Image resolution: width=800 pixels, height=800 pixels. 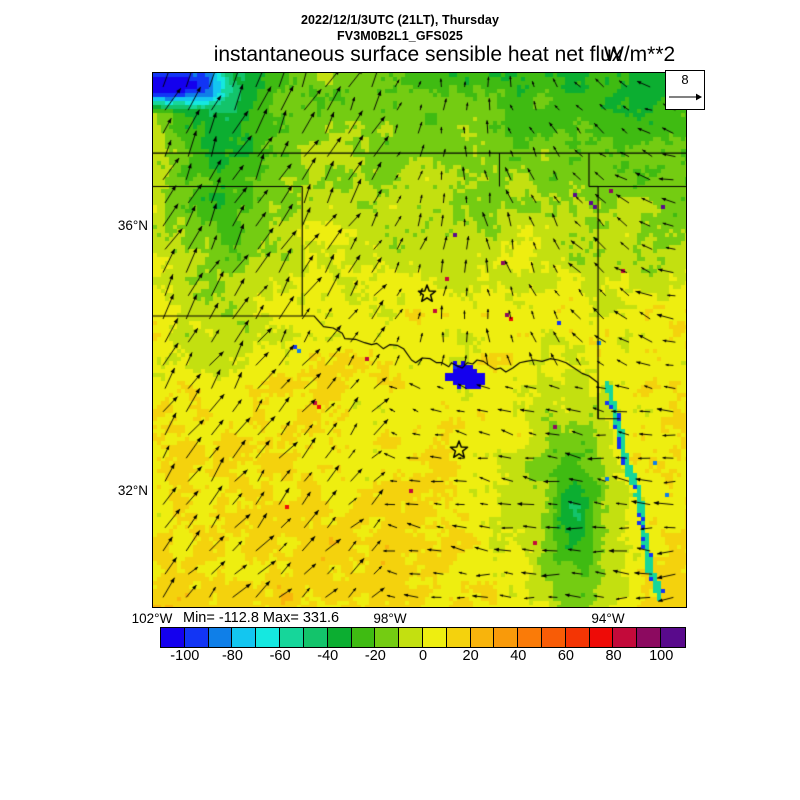 What do you see at coordinates (685, 79) in the screenshot?
I see `vector-key-magnitude: 8` at bounding box center [685, 79].